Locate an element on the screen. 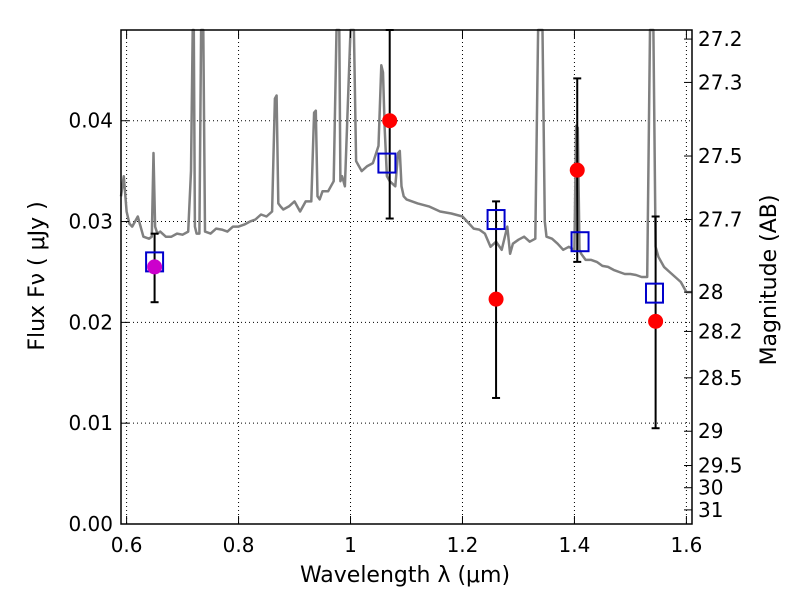 Image resolution: width=800 pixels, height=604 pixels. x-tick-label: 1.2 is located at coordinates (463, 545).